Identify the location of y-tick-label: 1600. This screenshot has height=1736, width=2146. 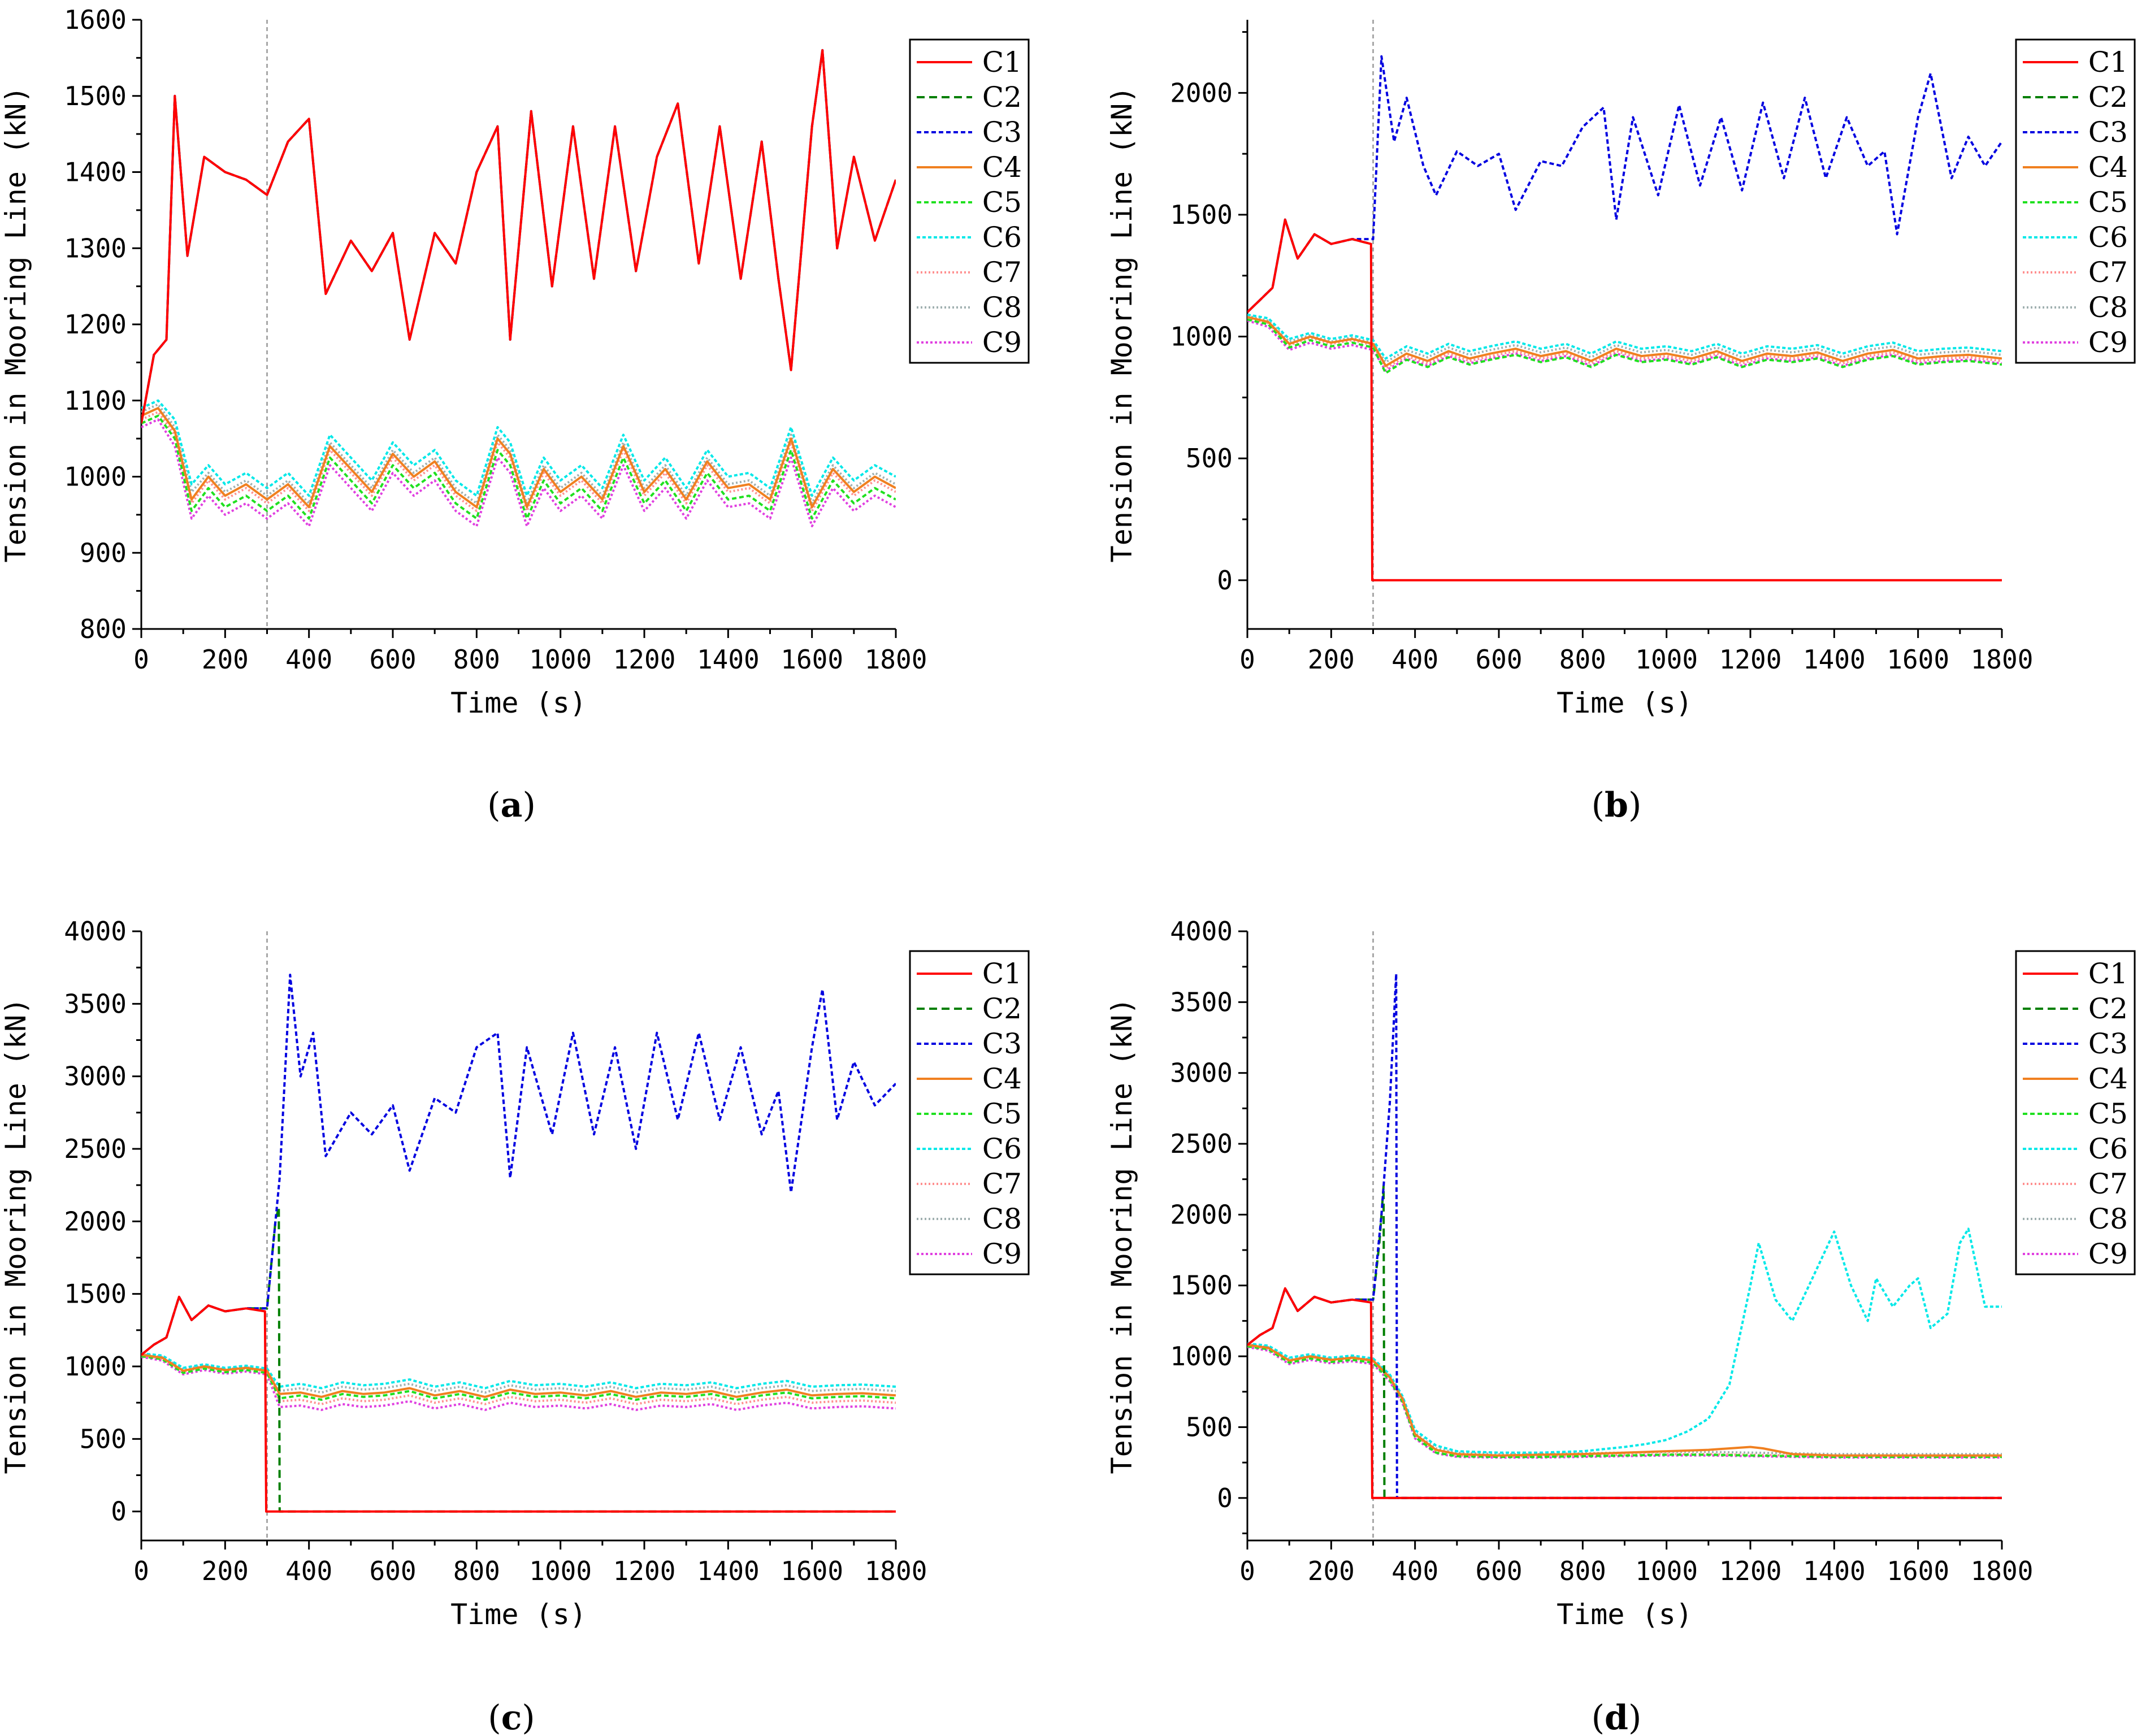
(95, 20).